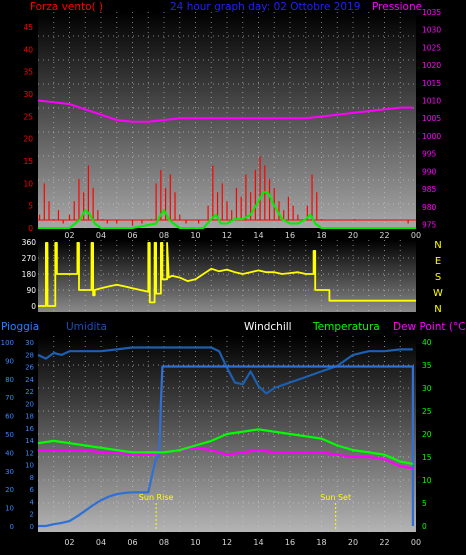 The image size is (466, 555). I want to click on chart-title: 24 hour graph day: 02 Ottobre 2019, so click(265, 7).